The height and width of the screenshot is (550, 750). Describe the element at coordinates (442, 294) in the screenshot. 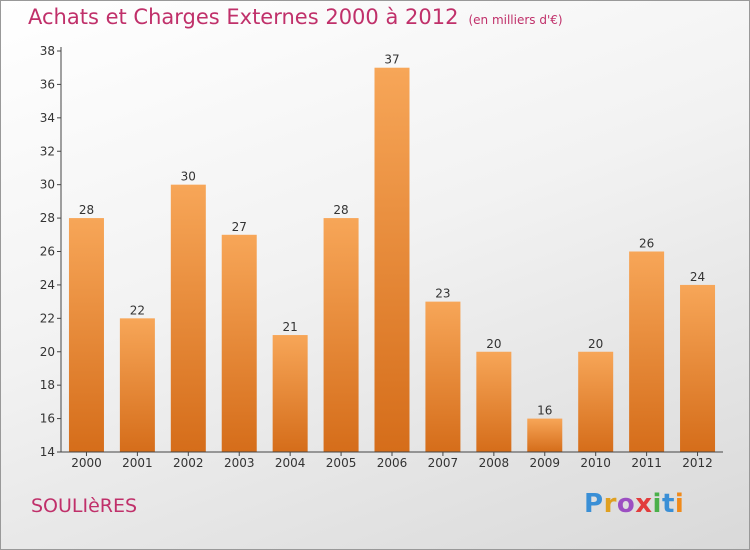

I see `bar-value-label: 23` at that location.